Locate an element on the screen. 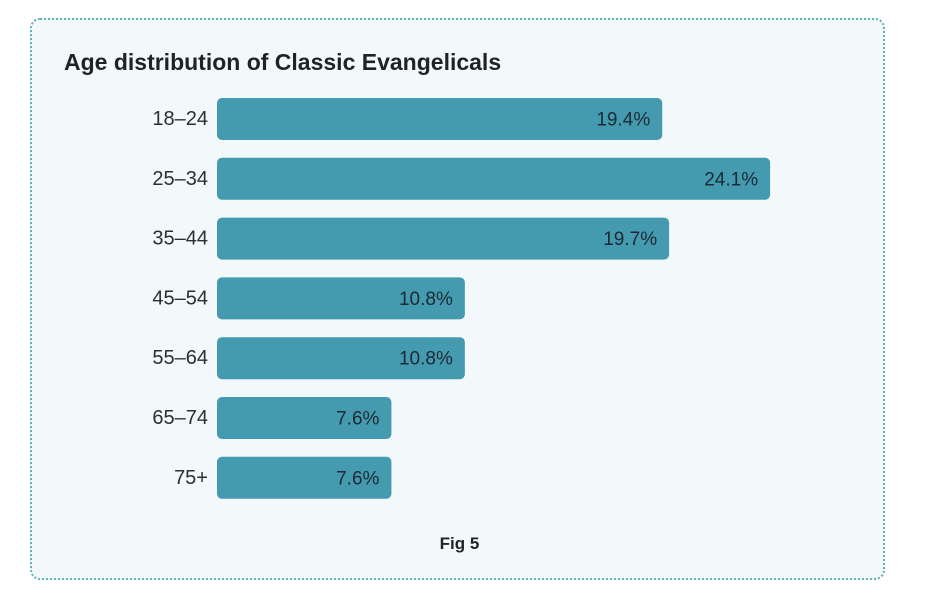 The image size is (925, 601). category-label-25-34: 25–34 is located at coordinates (180, 179).